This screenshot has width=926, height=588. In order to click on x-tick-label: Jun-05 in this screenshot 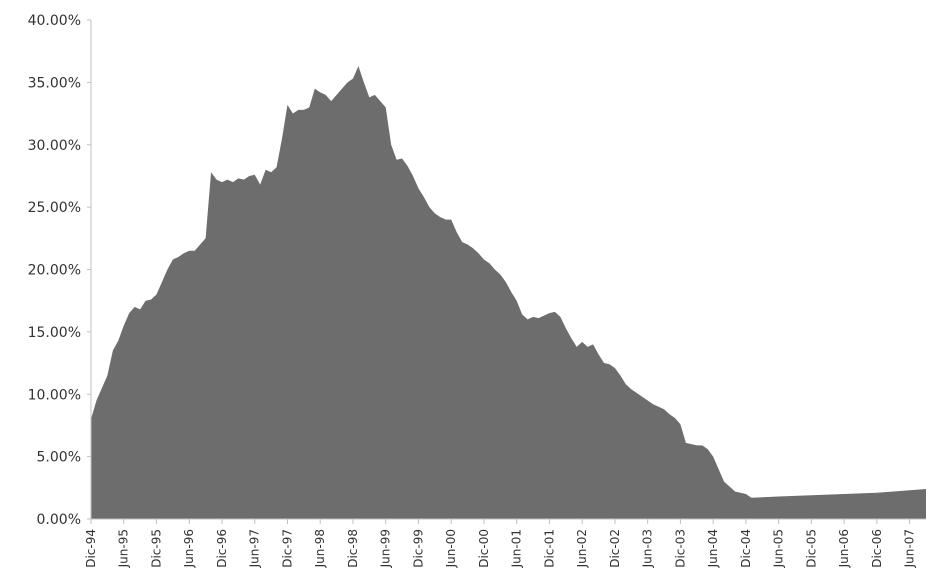, I will do `click(779, 548)`.